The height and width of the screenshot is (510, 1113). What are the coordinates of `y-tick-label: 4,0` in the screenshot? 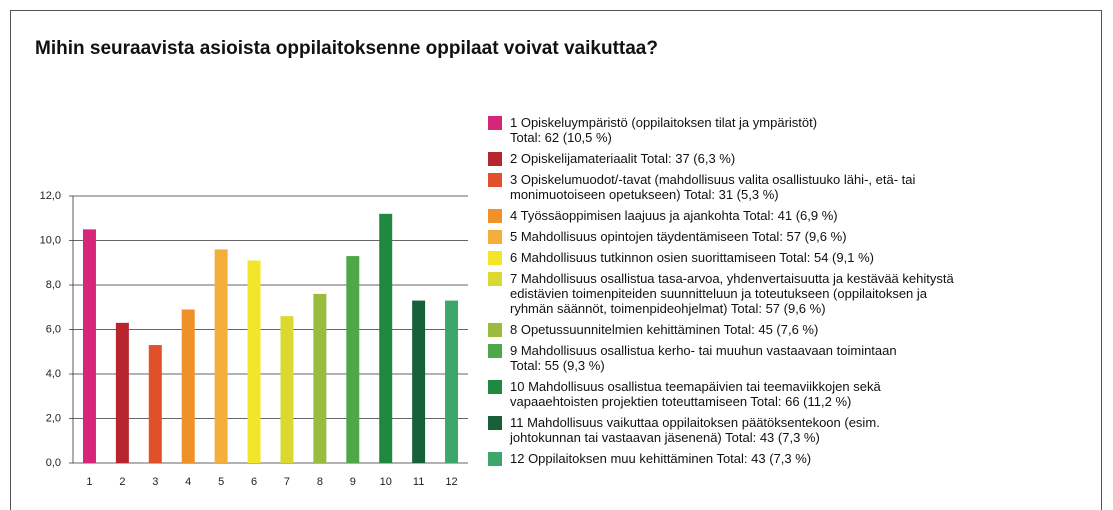 It's located at (53, 374).